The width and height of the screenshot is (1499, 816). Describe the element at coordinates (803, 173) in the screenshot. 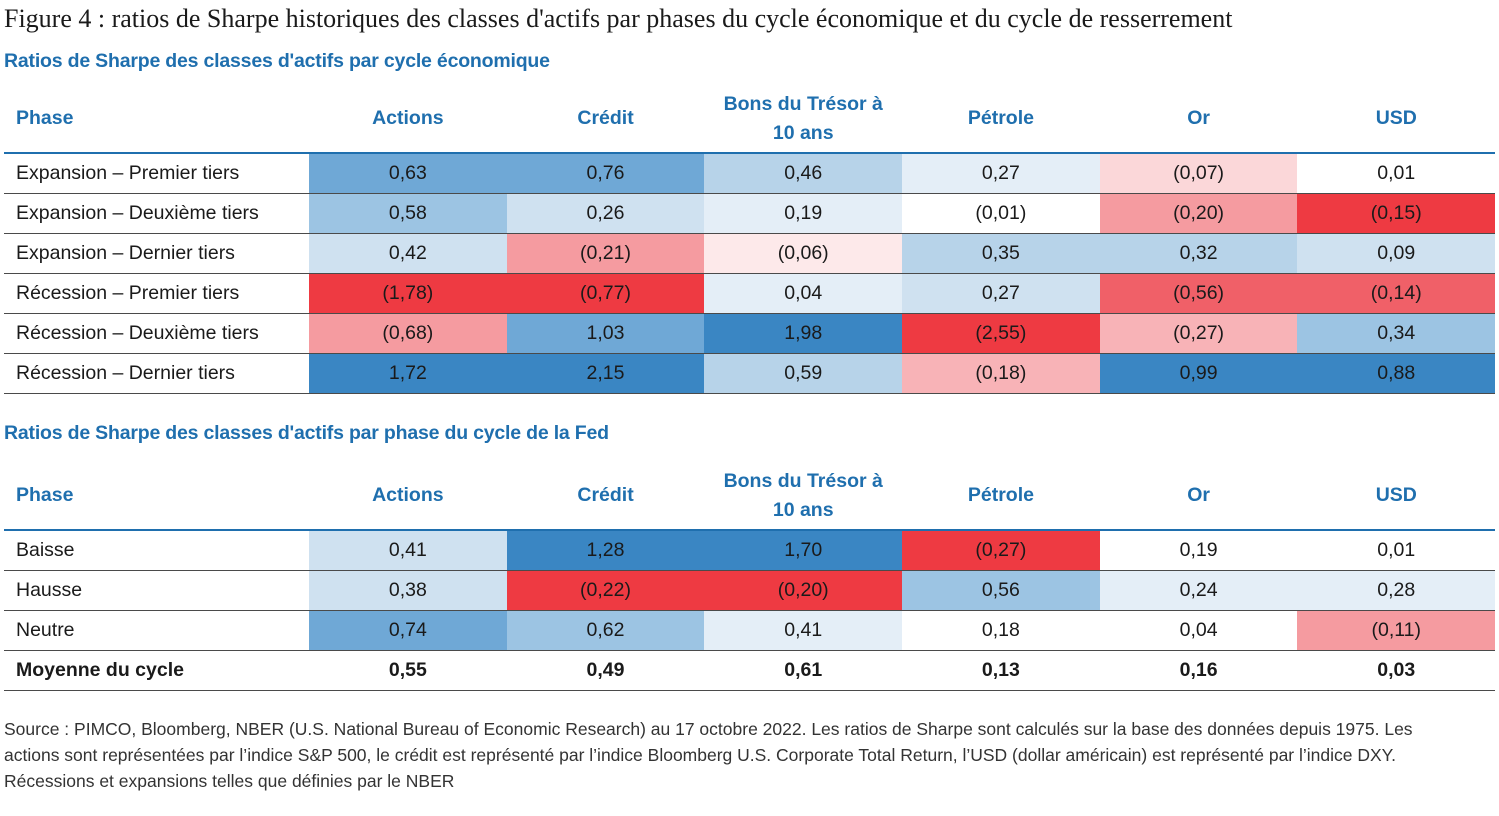

I see `sharpe-ratio-cell: 0,46` at that location.